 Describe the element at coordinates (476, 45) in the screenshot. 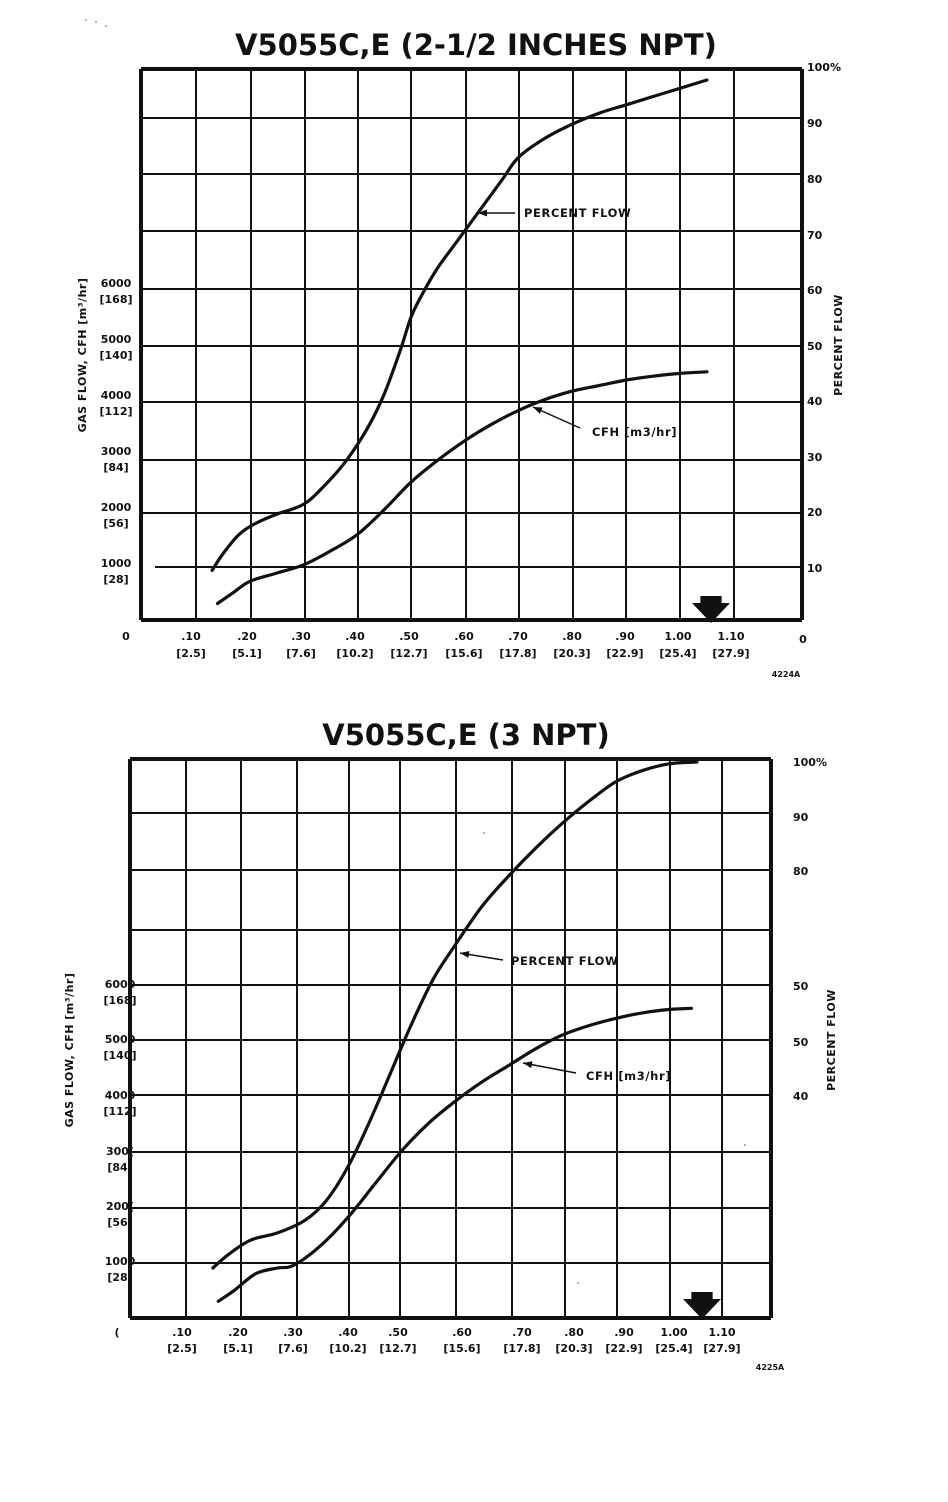

I see `chart-title: V5055C,E (2-1/2 INCHES NPT)` at that location.